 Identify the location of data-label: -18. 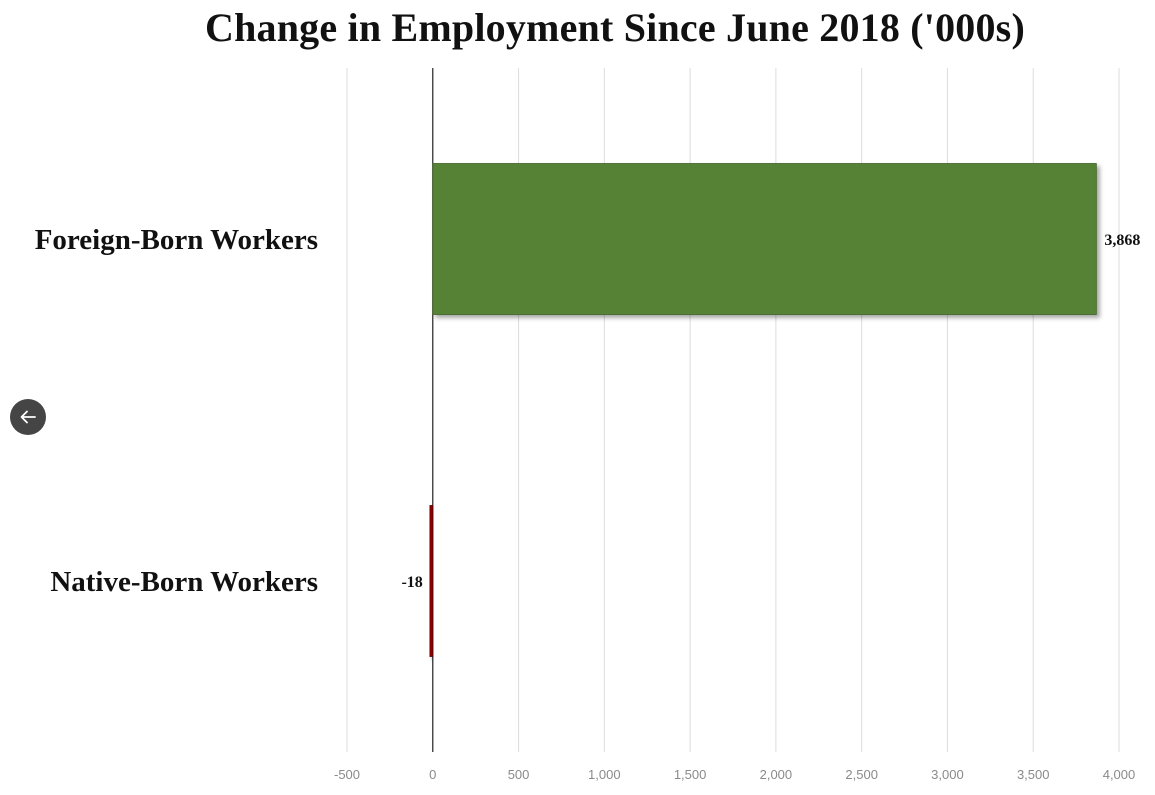
(411, 582).